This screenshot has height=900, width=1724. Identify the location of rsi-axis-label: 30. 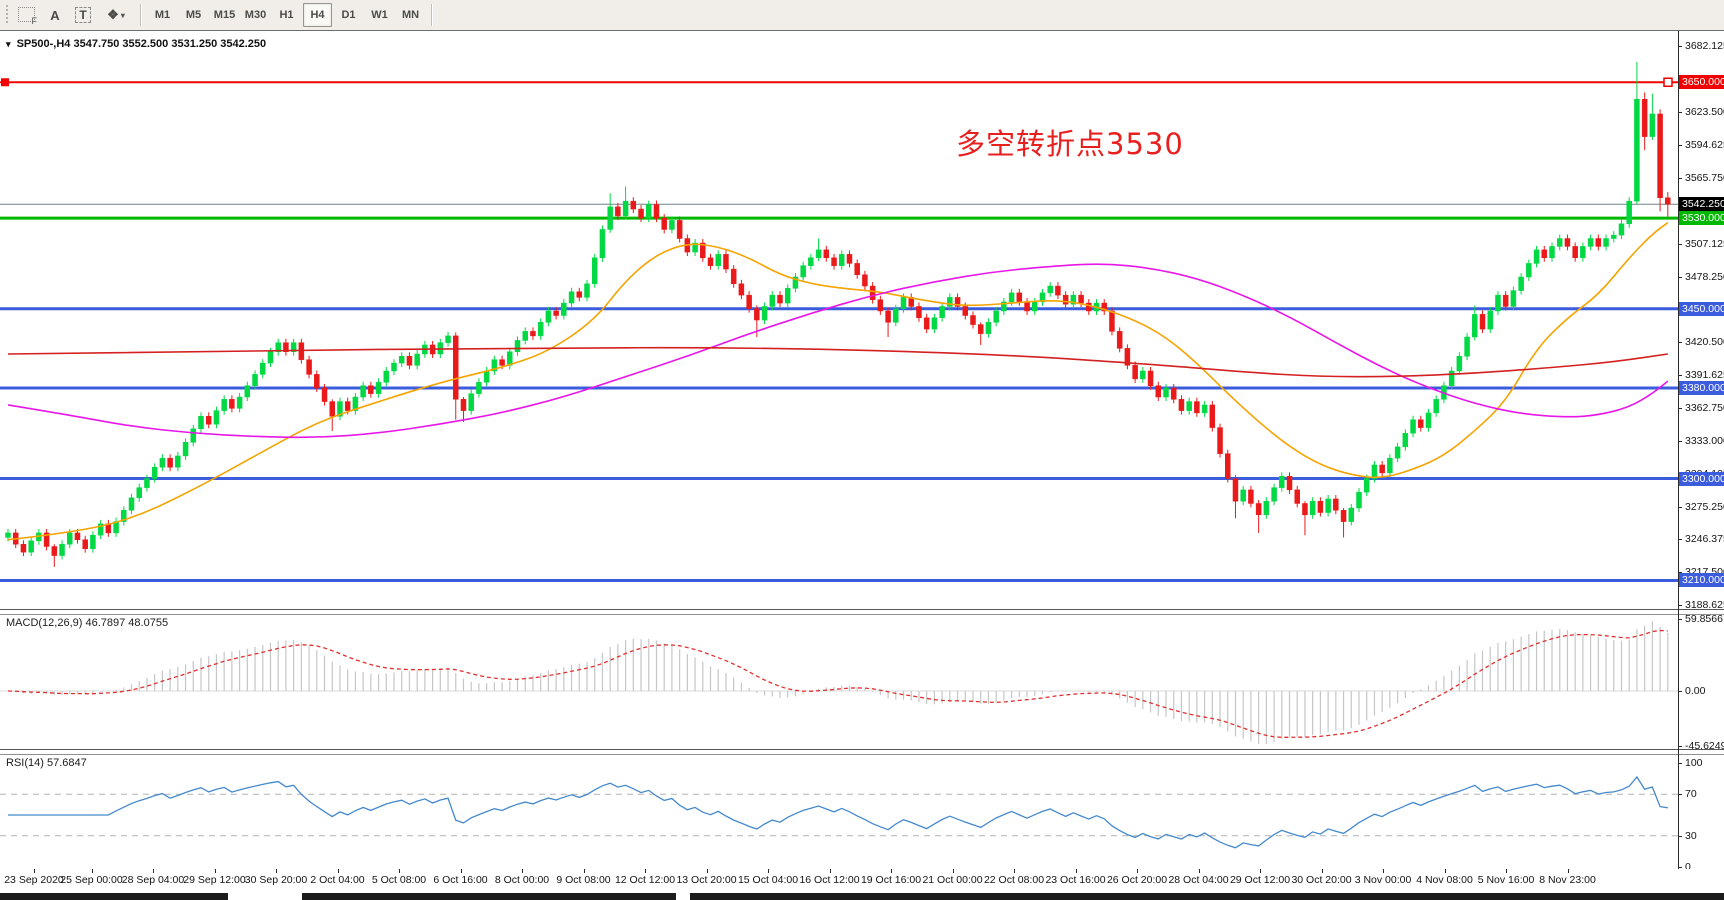
(1691, 835).